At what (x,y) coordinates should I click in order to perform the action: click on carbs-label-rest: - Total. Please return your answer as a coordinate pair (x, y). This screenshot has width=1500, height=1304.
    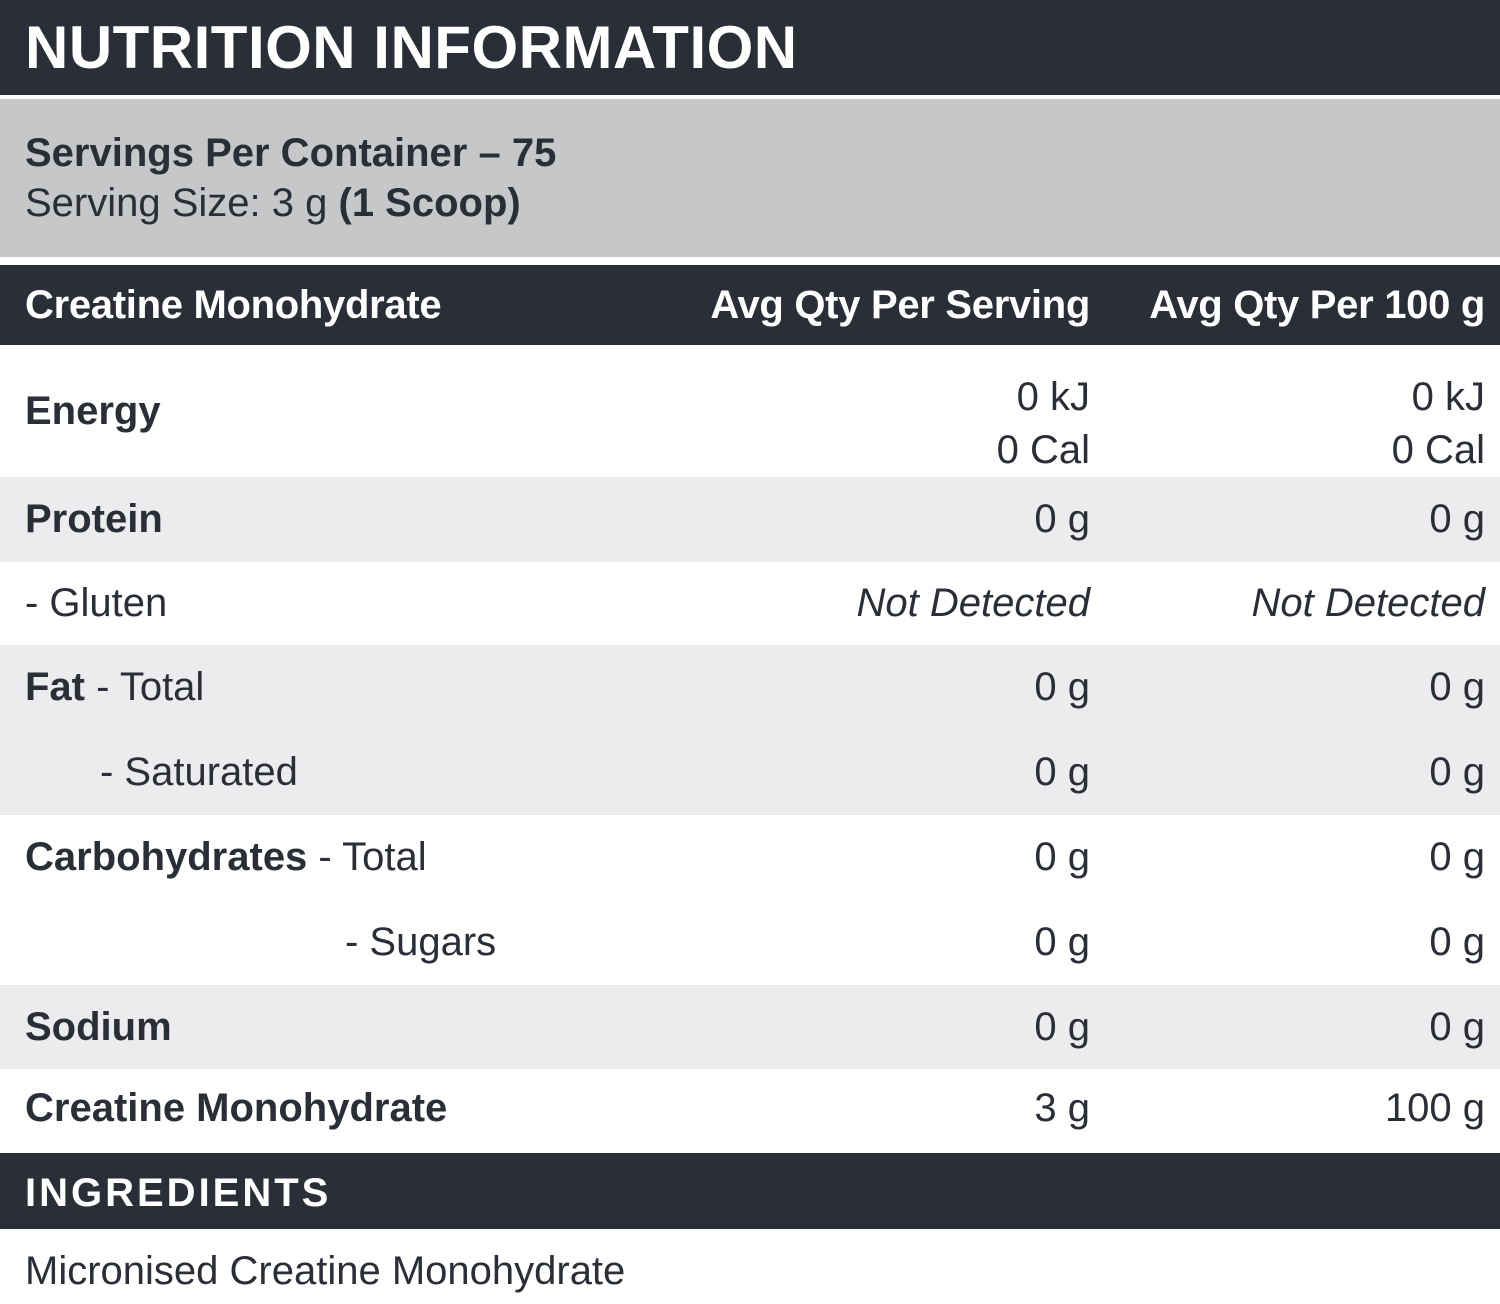
    Looking at the image, I should click on (367, 857).